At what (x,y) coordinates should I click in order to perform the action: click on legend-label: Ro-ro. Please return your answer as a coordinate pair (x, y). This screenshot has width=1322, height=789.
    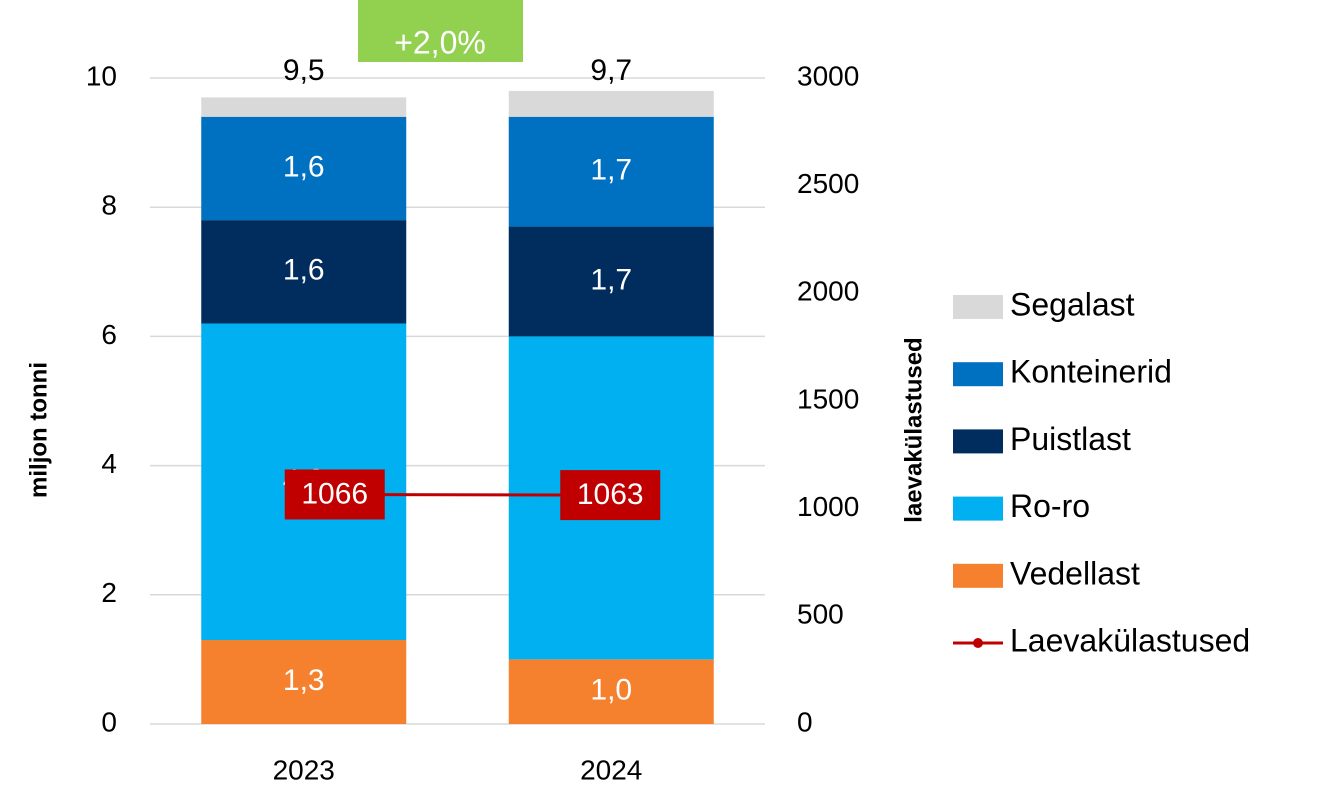
    Looking at the image, I should click on (1050, 506).